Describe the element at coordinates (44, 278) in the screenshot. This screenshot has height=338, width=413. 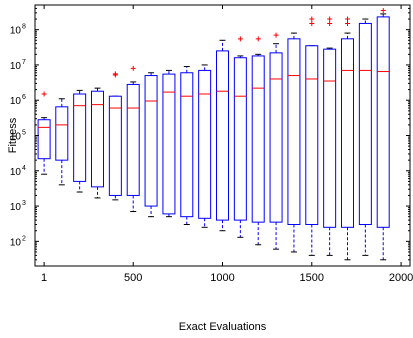
I see `x-tick-label: 1` at that location.